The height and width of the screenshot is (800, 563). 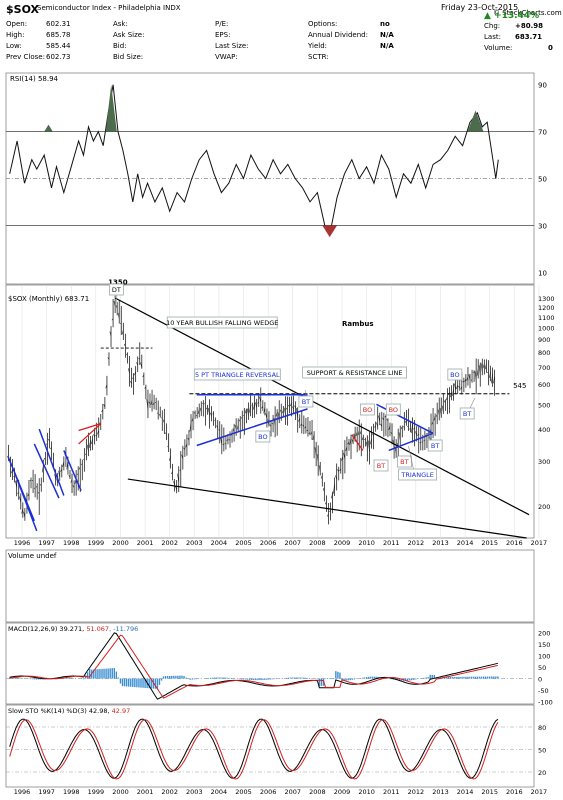 I want to click on field-value: 602.31, so click(x=58, y=24).